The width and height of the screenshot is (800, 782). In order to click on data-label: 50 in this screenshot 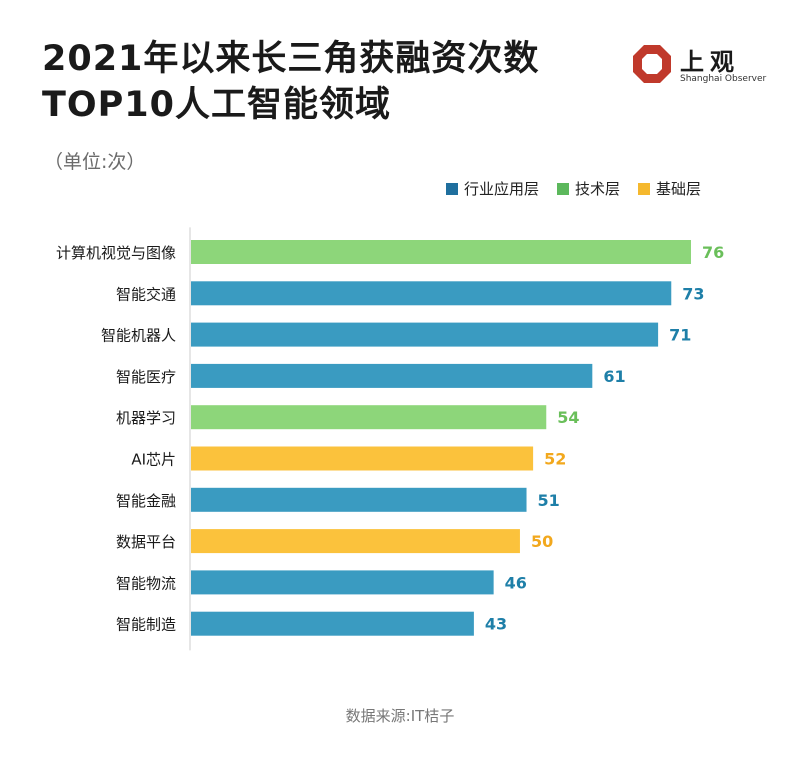, I will do `click(542, 541)`.